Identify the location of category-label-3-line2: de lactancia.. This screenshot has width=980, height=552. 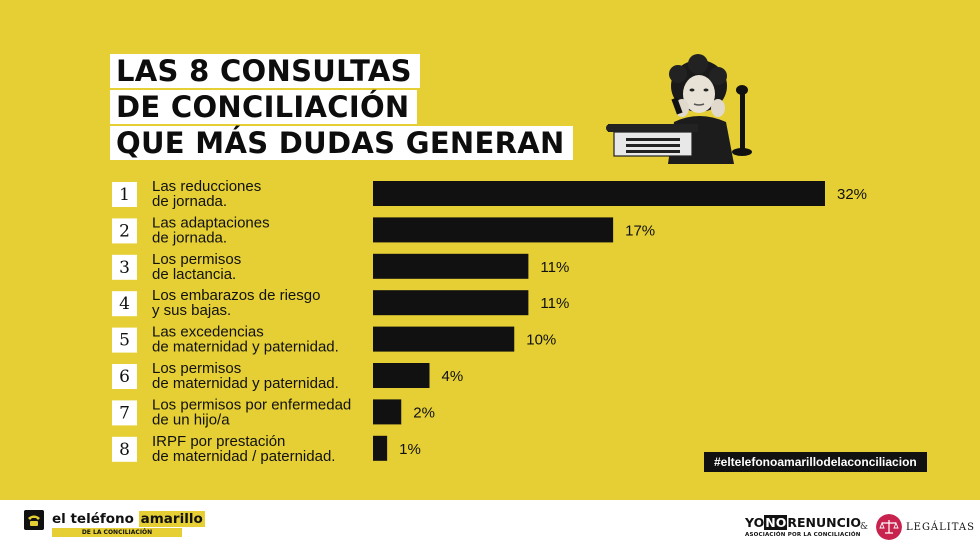
(194, 274).